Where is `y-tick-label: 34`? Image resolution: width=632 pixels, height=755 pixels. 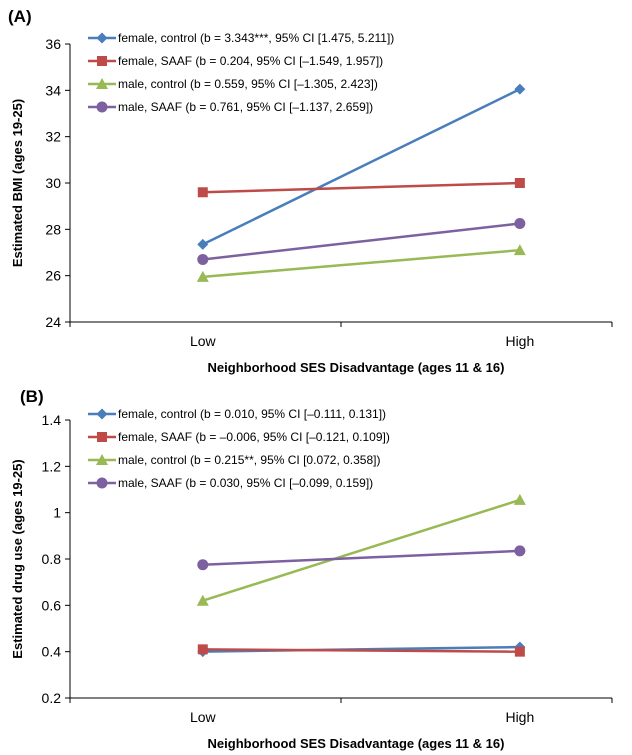
y-tick-label: 34 is located at coordinates (53, 90).